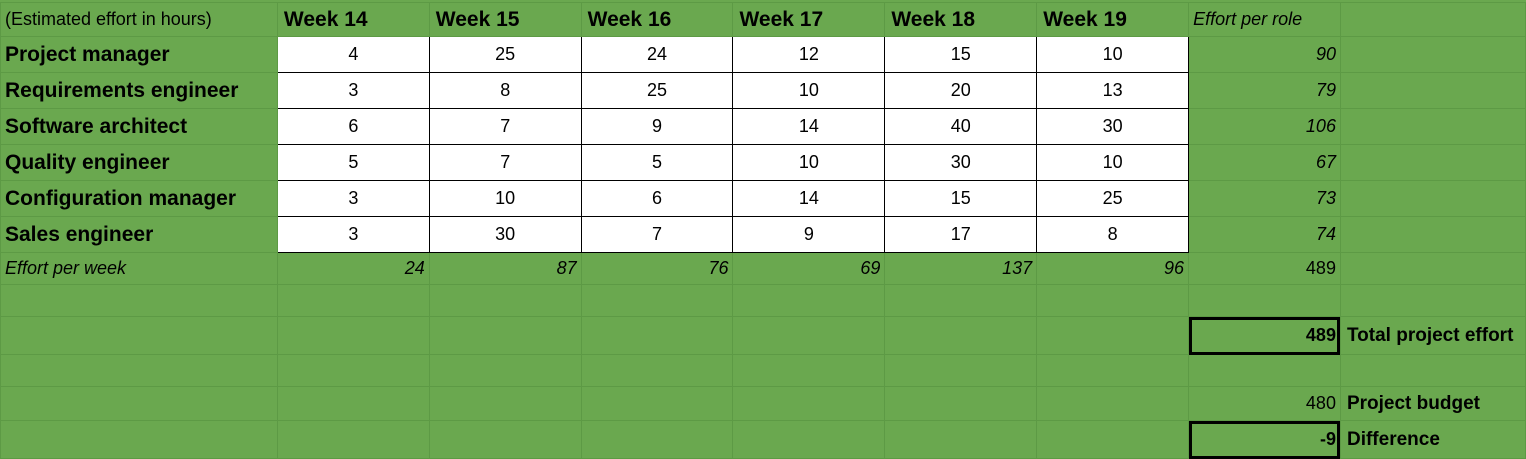  What do you see at coordinates (961, 90) in the screenshot?
I see `effort-cell: 20` at bounding box center [961, 90].